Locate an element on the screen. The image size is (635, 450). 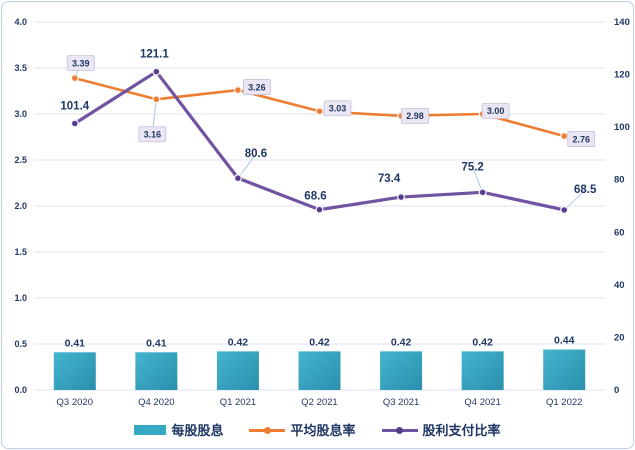
purple-line-marker-icon is located at coordinates (399, 430).